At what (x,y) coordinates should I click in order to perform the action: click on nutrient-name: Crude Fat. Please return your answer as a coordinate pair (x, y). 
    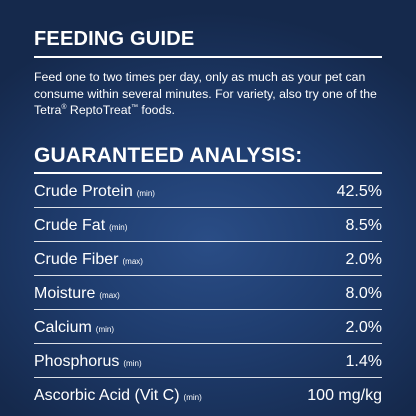
    Looking at the image, I should click on (70, 225).